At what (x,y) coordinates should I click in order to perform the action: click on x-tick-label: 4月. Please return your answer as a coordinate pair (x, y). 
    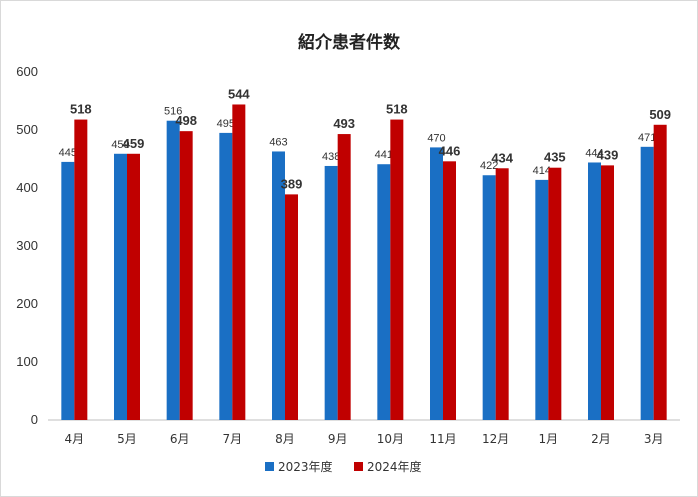
    Looking at the image, I should click on (75, 439).